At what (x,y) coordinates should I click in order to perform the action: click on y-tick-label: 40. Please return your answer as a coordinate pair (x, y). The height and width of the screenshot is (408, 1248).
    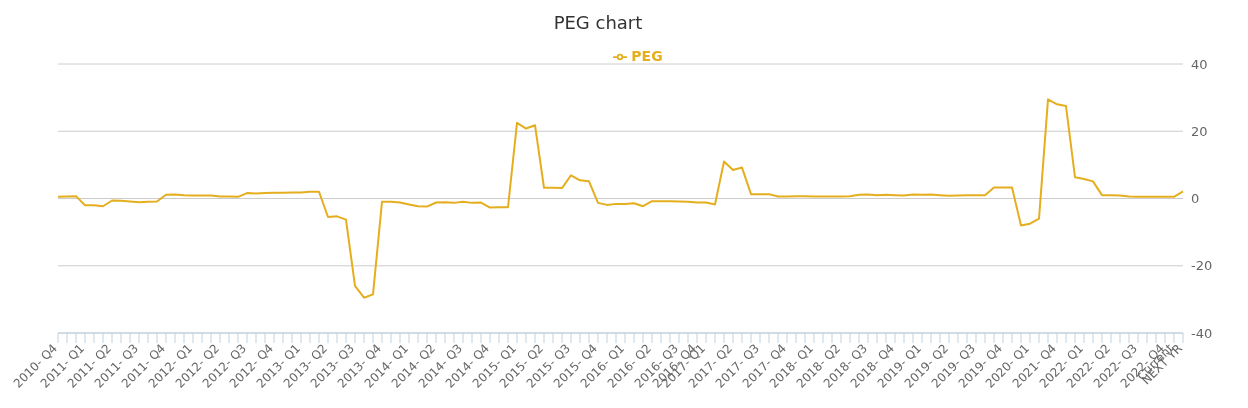
    Looking at the image, I should click on (1199, 64).